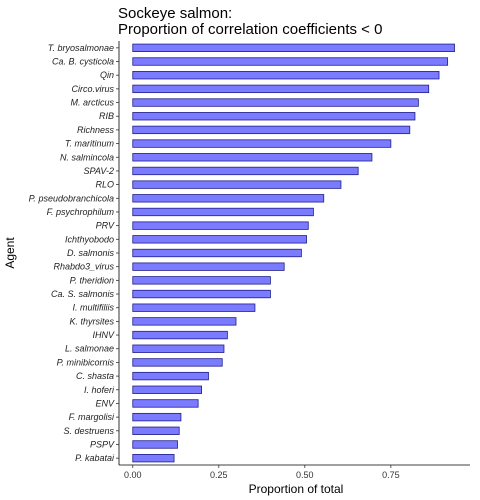  I want to click on y-tick-label: Rhabdo3_virus, so click(83, 267).